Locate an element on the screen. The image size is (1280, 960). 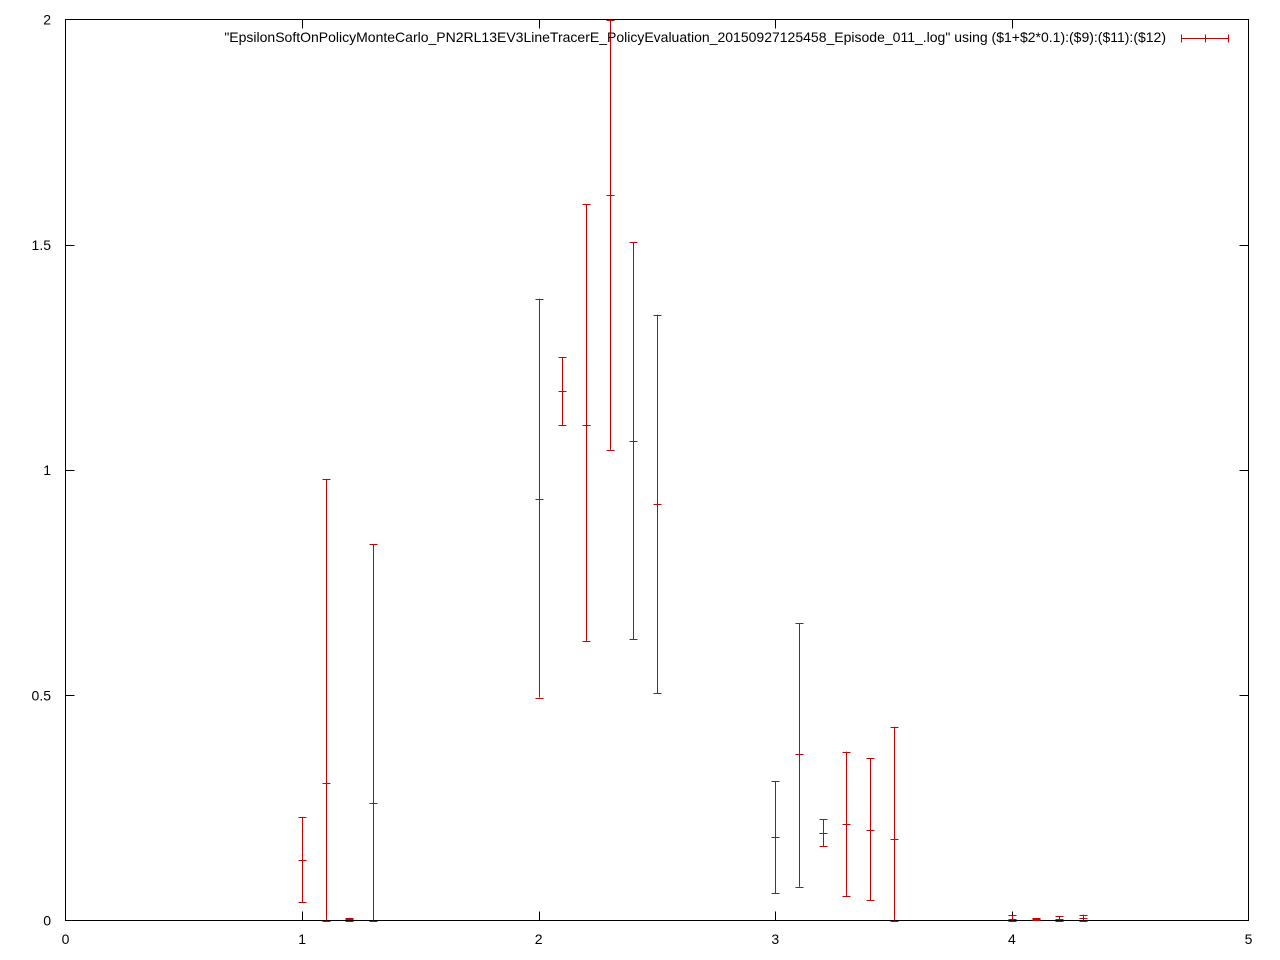
legend-series-sample is located at coordinates (1205, 38).